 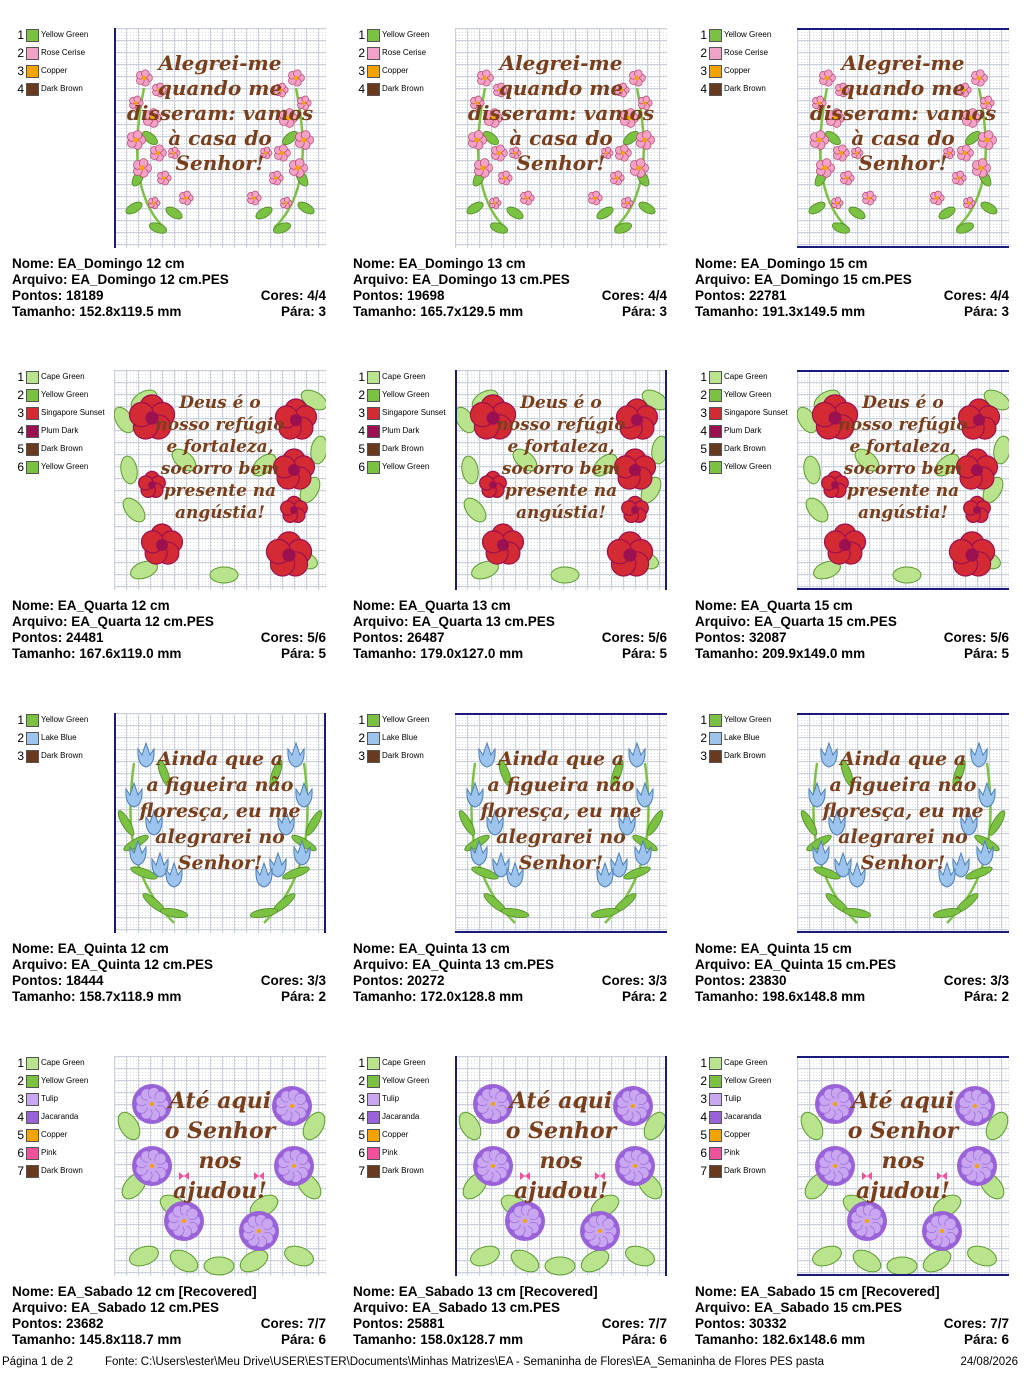 I want to click on color-count-part: 3/3, so click(x=657, y=980).